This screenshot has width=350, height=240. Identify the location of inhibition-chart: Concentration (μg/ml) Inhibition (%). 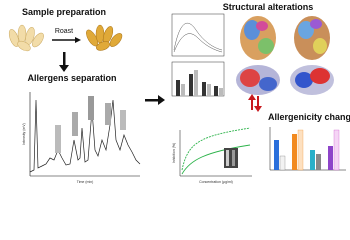
(212, 155).